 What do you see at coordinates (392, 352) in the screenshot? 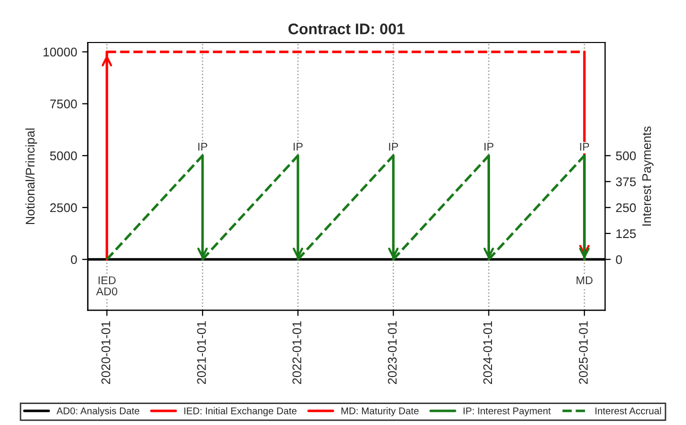
I see `x-tick-label: 2023-01-01` at bounding box center [392, 352].